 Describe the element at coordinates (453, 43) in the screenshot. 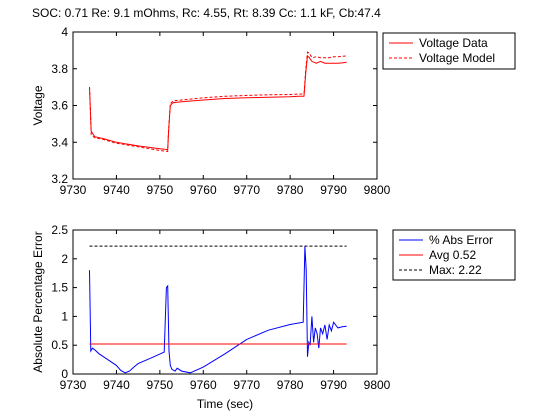

I see `voltage-legend-label-1: Voltage Data` at that location.